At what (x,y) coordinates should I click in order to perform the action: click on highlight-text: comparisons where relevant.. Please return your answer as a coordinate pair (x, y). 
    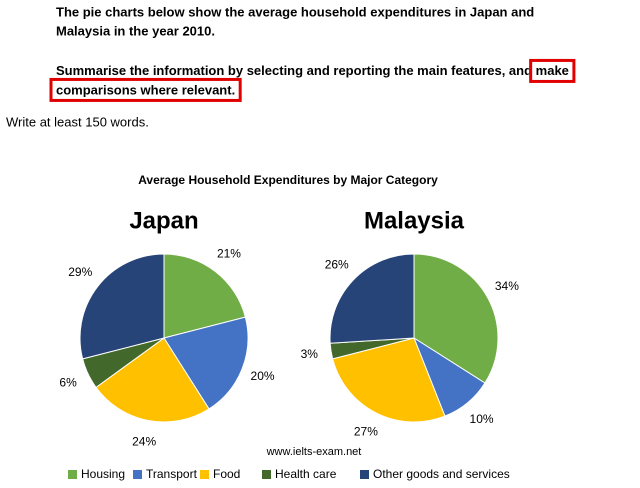
    Looking at the image, I should click on (145, 89).